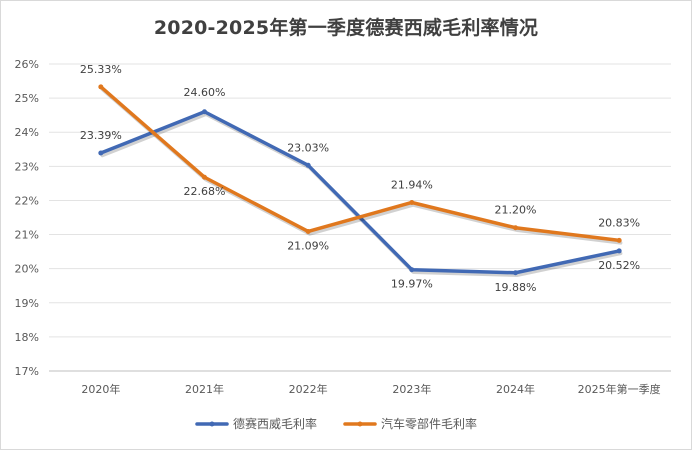  Describe the element at coordinates (429, 423) in the screenshot. I see `legend-label: 汽车零部件毛利率` at that location.